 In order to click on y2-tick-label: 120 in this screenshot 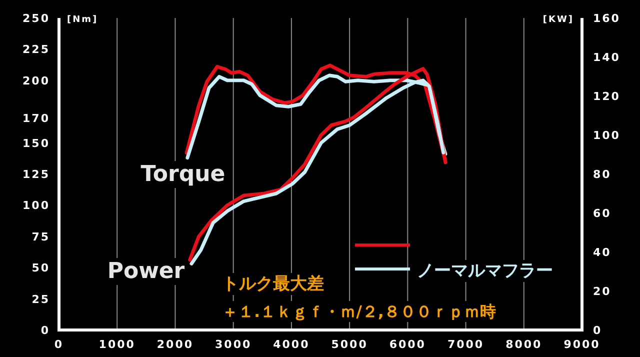, I will do `click(606, 96)`.